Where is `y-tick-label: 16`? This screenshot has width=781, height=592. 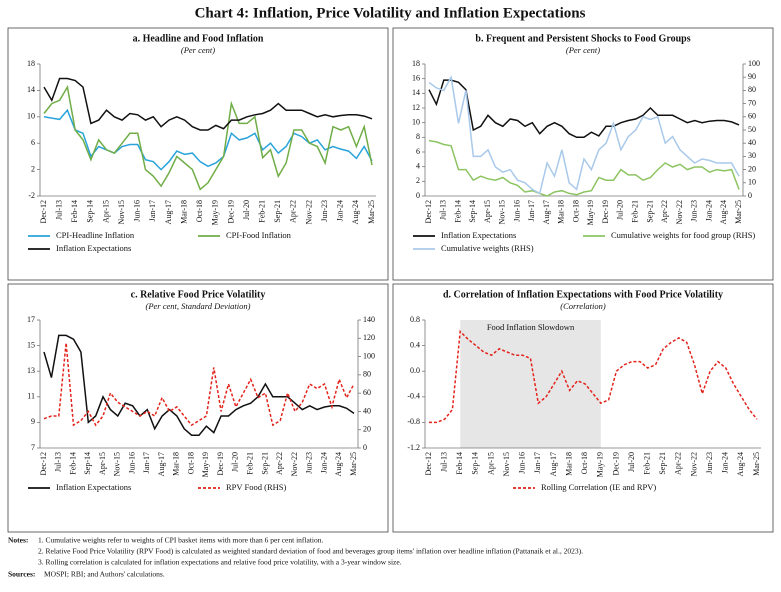
y-tick-label: 16 is located at coordinates (416, 77).